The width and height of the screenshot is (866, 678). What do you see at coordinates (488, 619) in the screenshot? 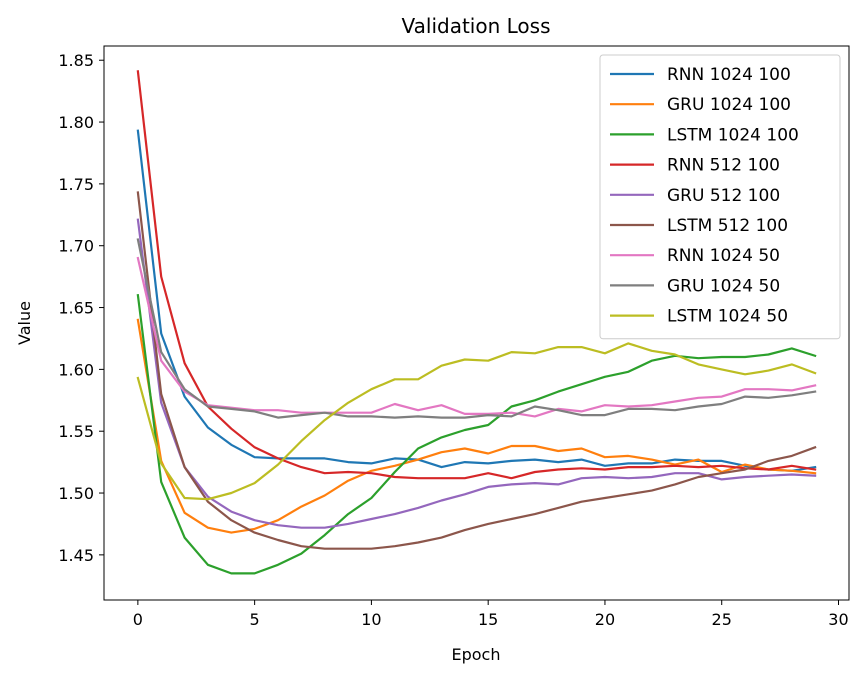
I see `x-tick-label: 15` at bounding box center [488, 619].